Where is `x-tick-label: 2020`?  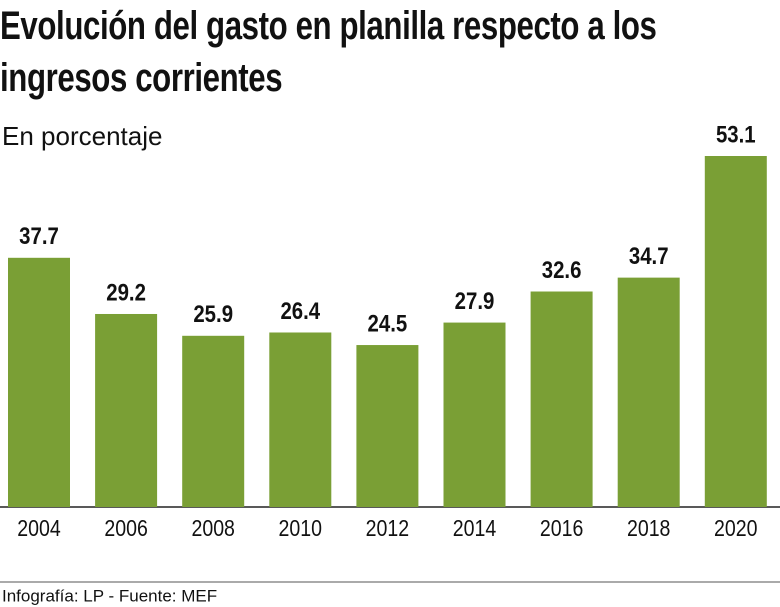
x-tick-label: 2020 is located at coordinates (736, 529).